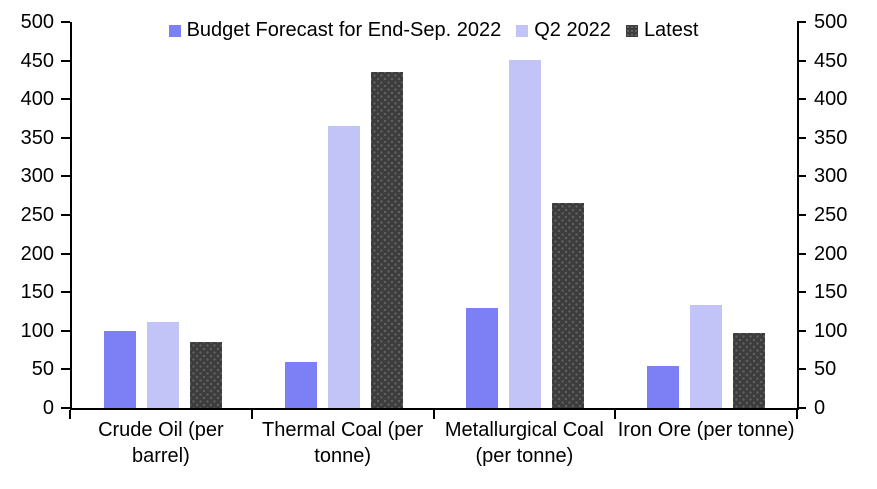  I want to click on y-axis-tick-label-right: 0, so click(820, 408).